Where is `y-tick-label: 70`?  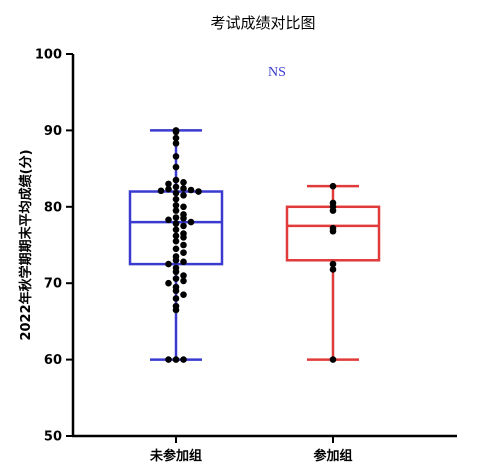
y-tick-label: 70 is located at coordinates (53, 284).